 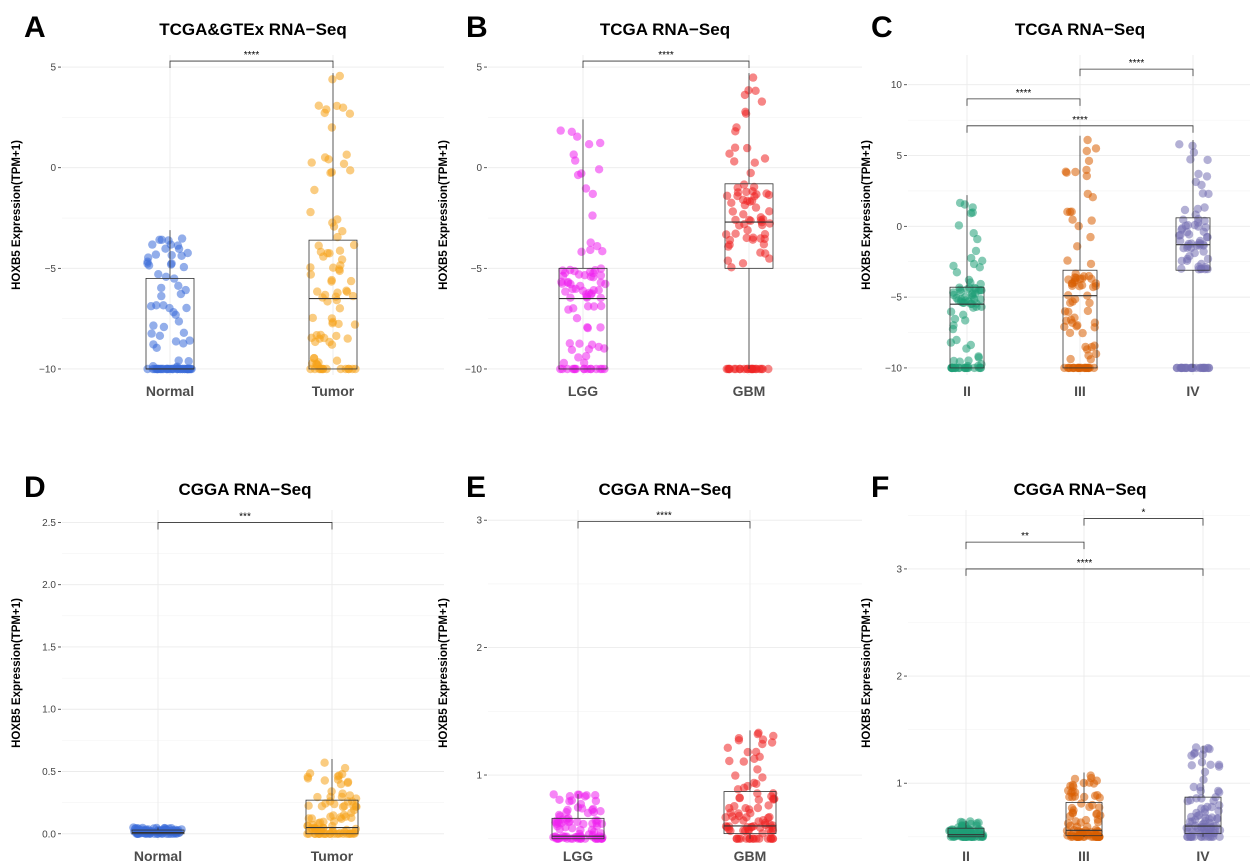 What do you see at coordinates (882, 27) in the screenshot?
I see `panel-letter: C` at bounding box center [882, 27].